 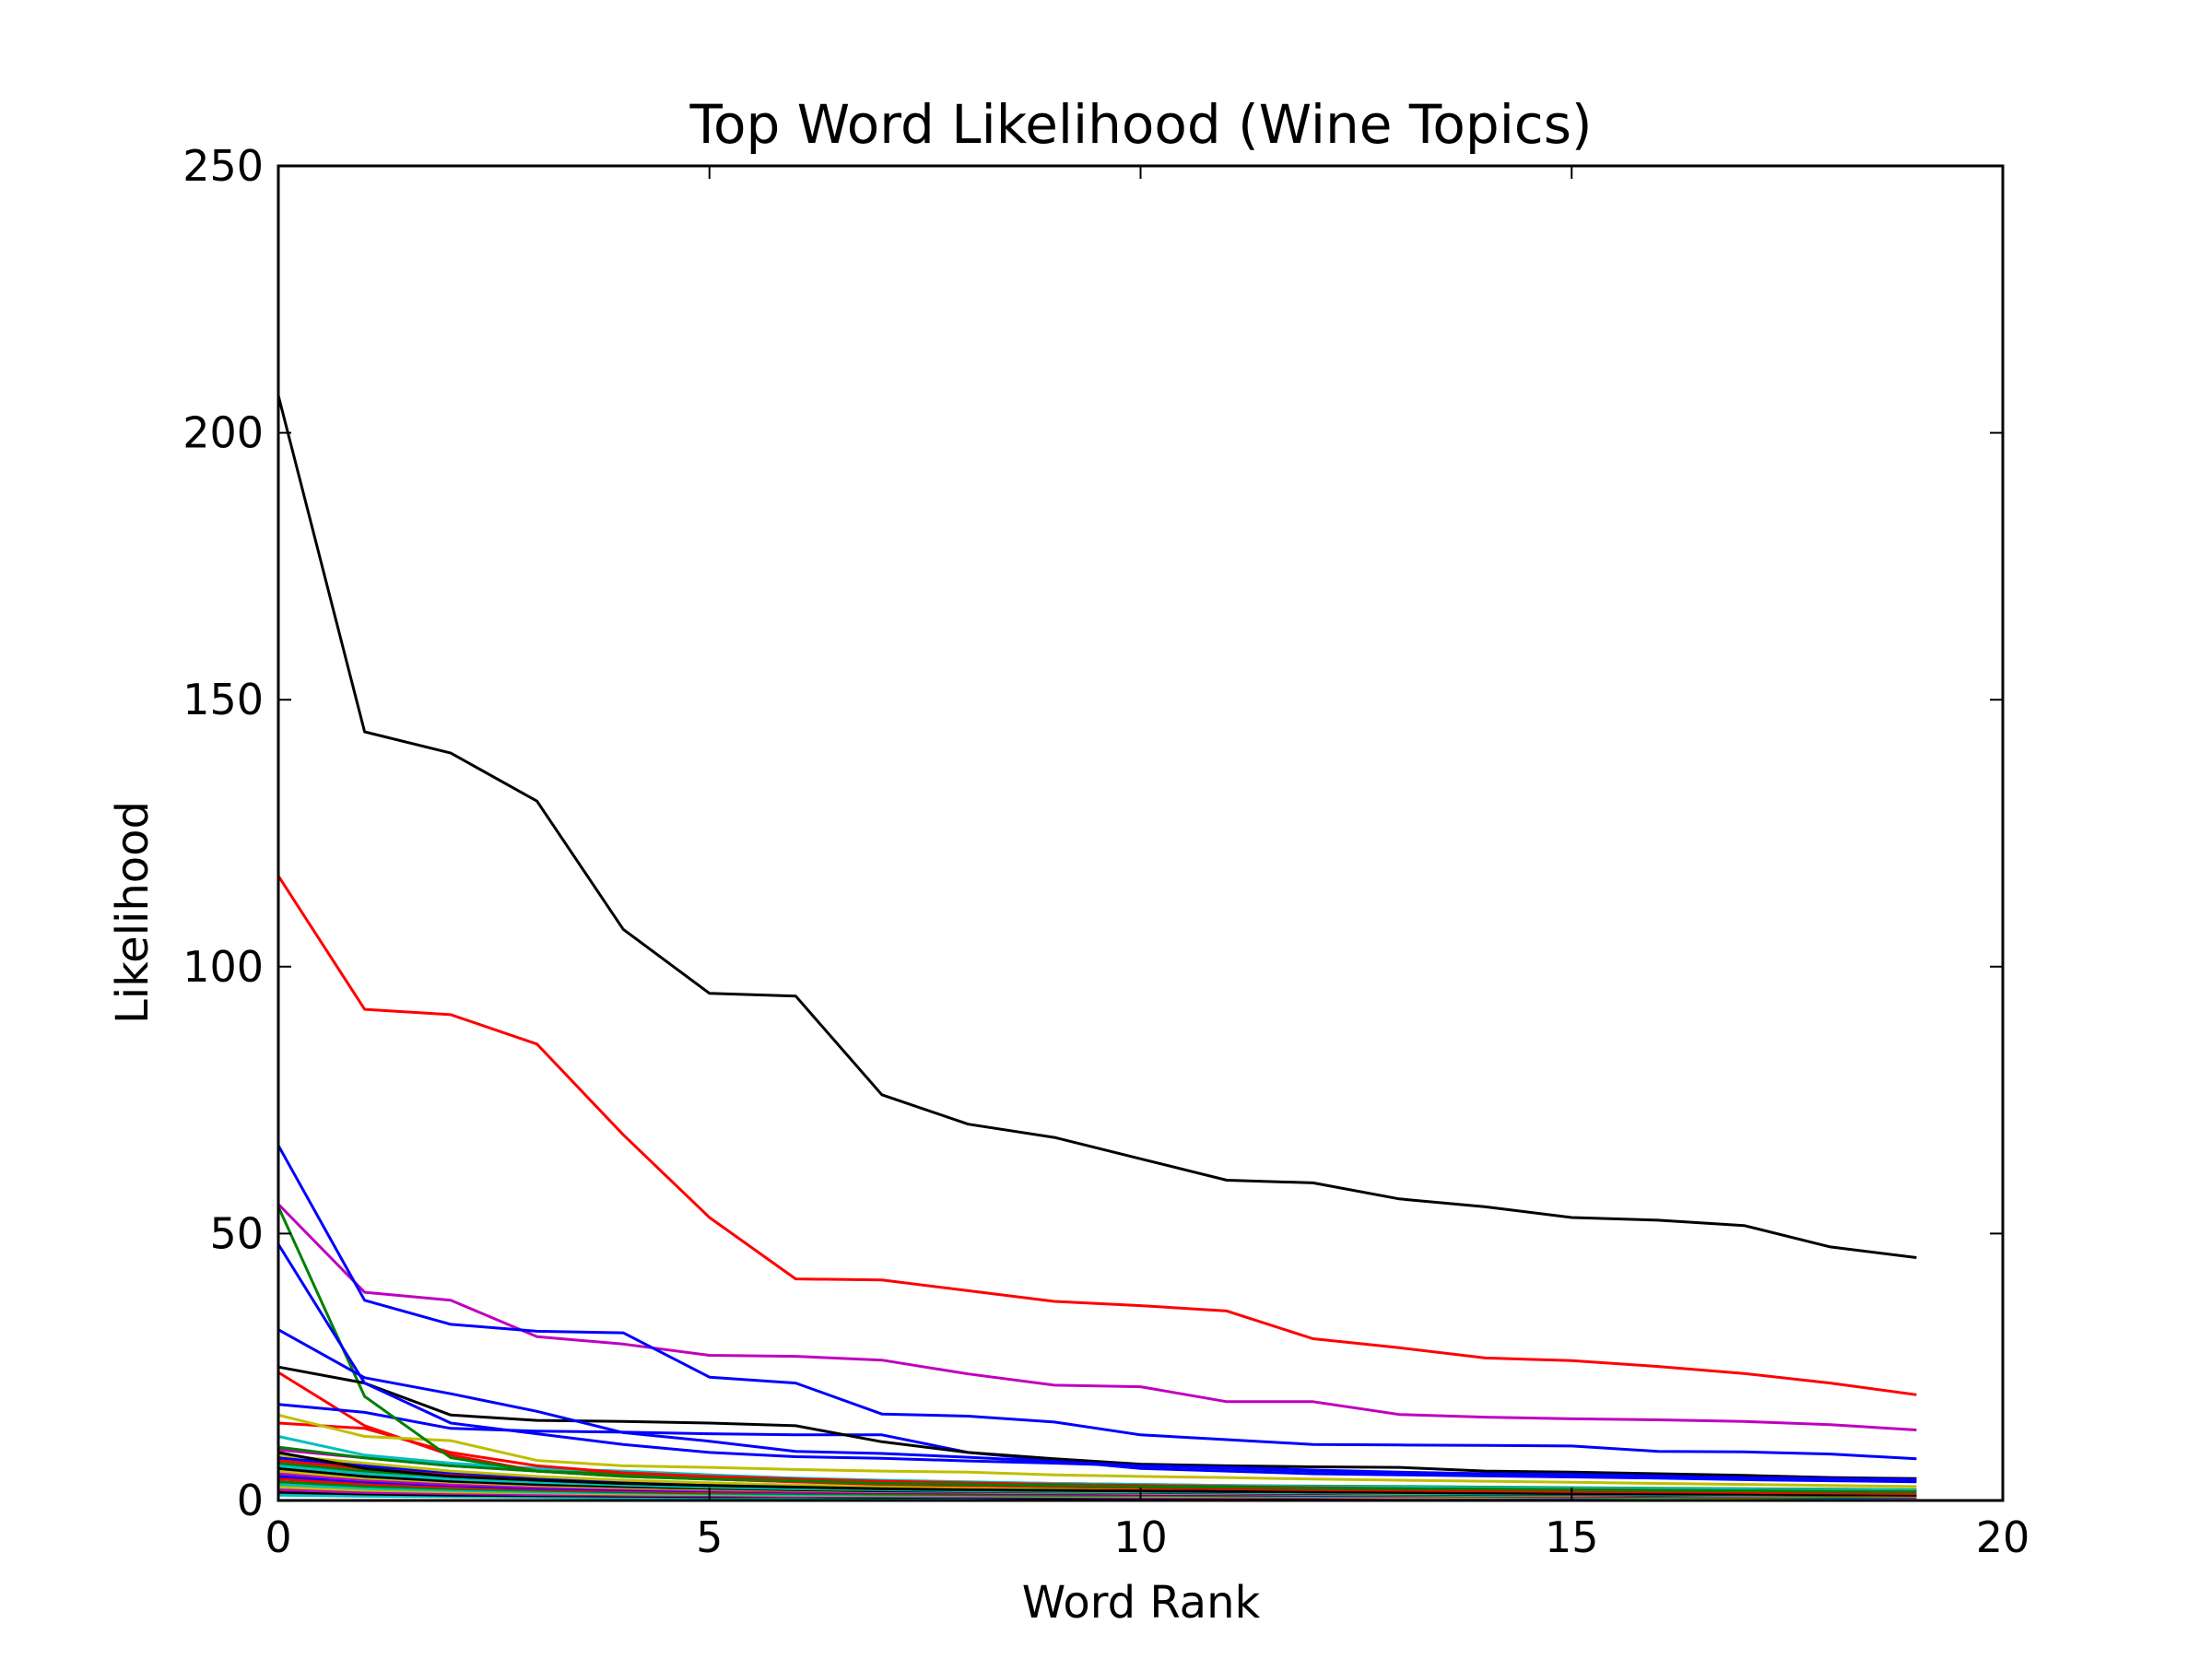 What do you see at coordinates (133, 912) in the screenshot?
I see `y-axis-label: Likelihood` at bounding box center [133, 912].